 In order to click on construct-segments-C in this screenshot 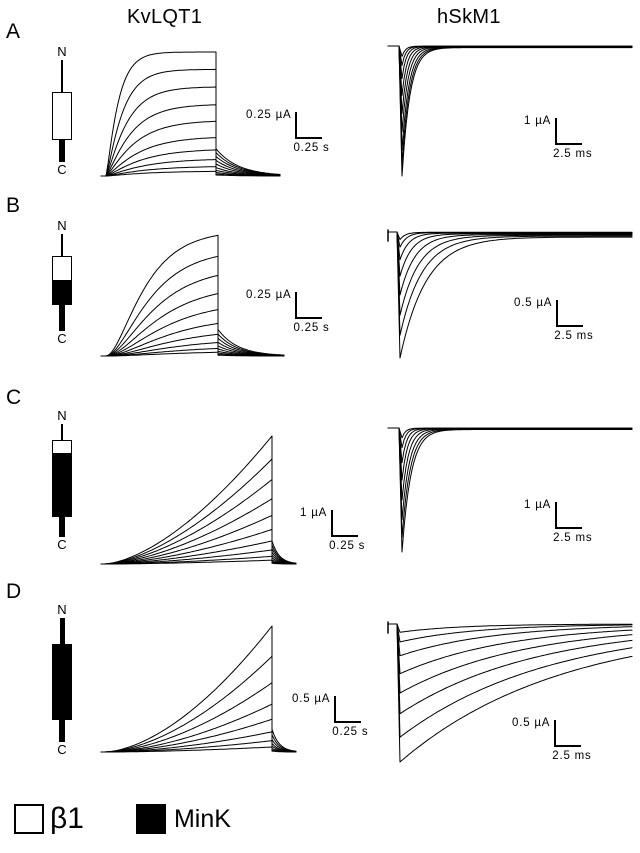, I will do `click(62, 478)`.